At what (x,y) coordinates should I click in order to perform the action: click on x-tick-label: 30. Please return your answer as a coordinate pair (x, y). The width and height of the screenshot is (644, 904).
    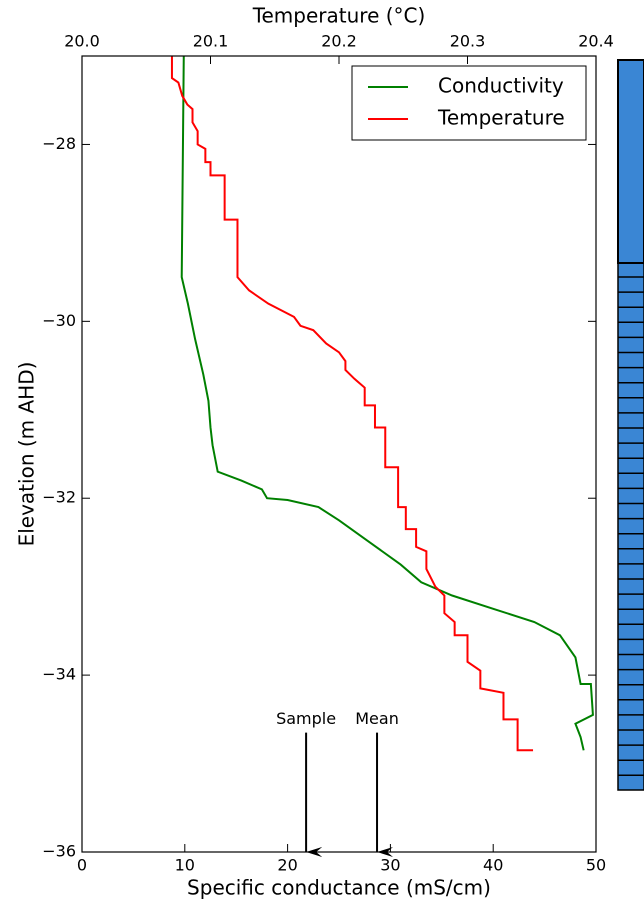
    Looking at the image, I should click on (390, 865).